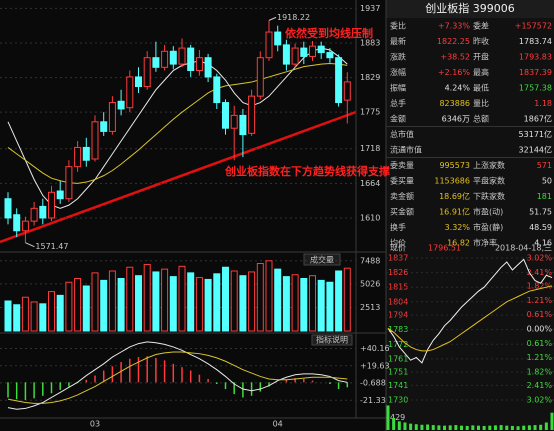 This screenshot has width=554, height=431. Describe the element at coordinates (489, 181) in the screenshot. I see `quote-label: 平盘家数` at that location.